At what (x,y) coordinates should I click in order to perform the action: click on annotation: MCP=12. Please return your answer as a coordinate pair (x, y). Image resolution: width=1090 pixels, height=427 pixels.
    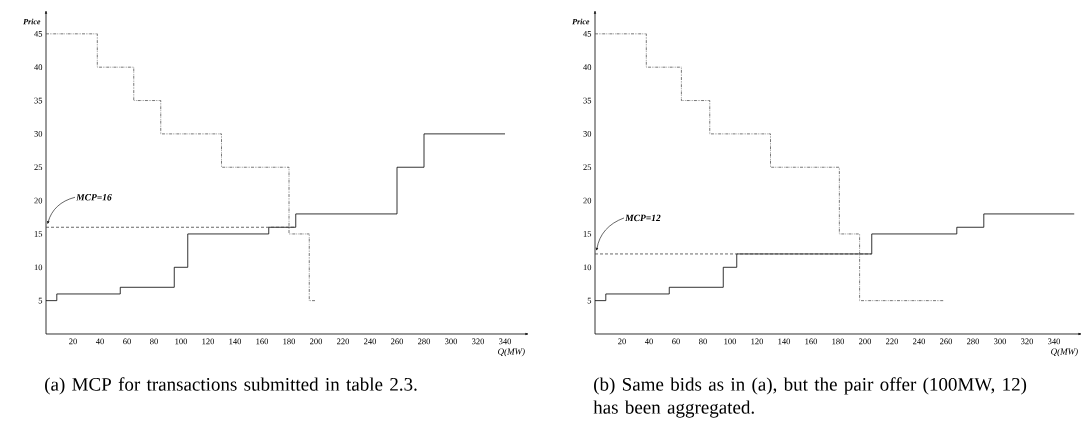
    Looking at the image, I should click on (643, 218).